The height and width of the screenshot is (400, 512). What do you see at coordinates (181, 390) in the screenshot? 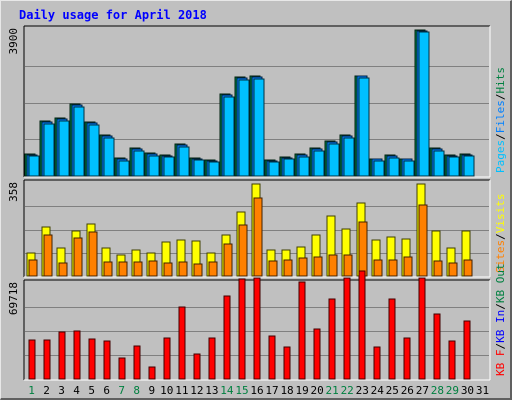
I see `x-tick-label-day-11: 11` at bounding box center [181, 390].